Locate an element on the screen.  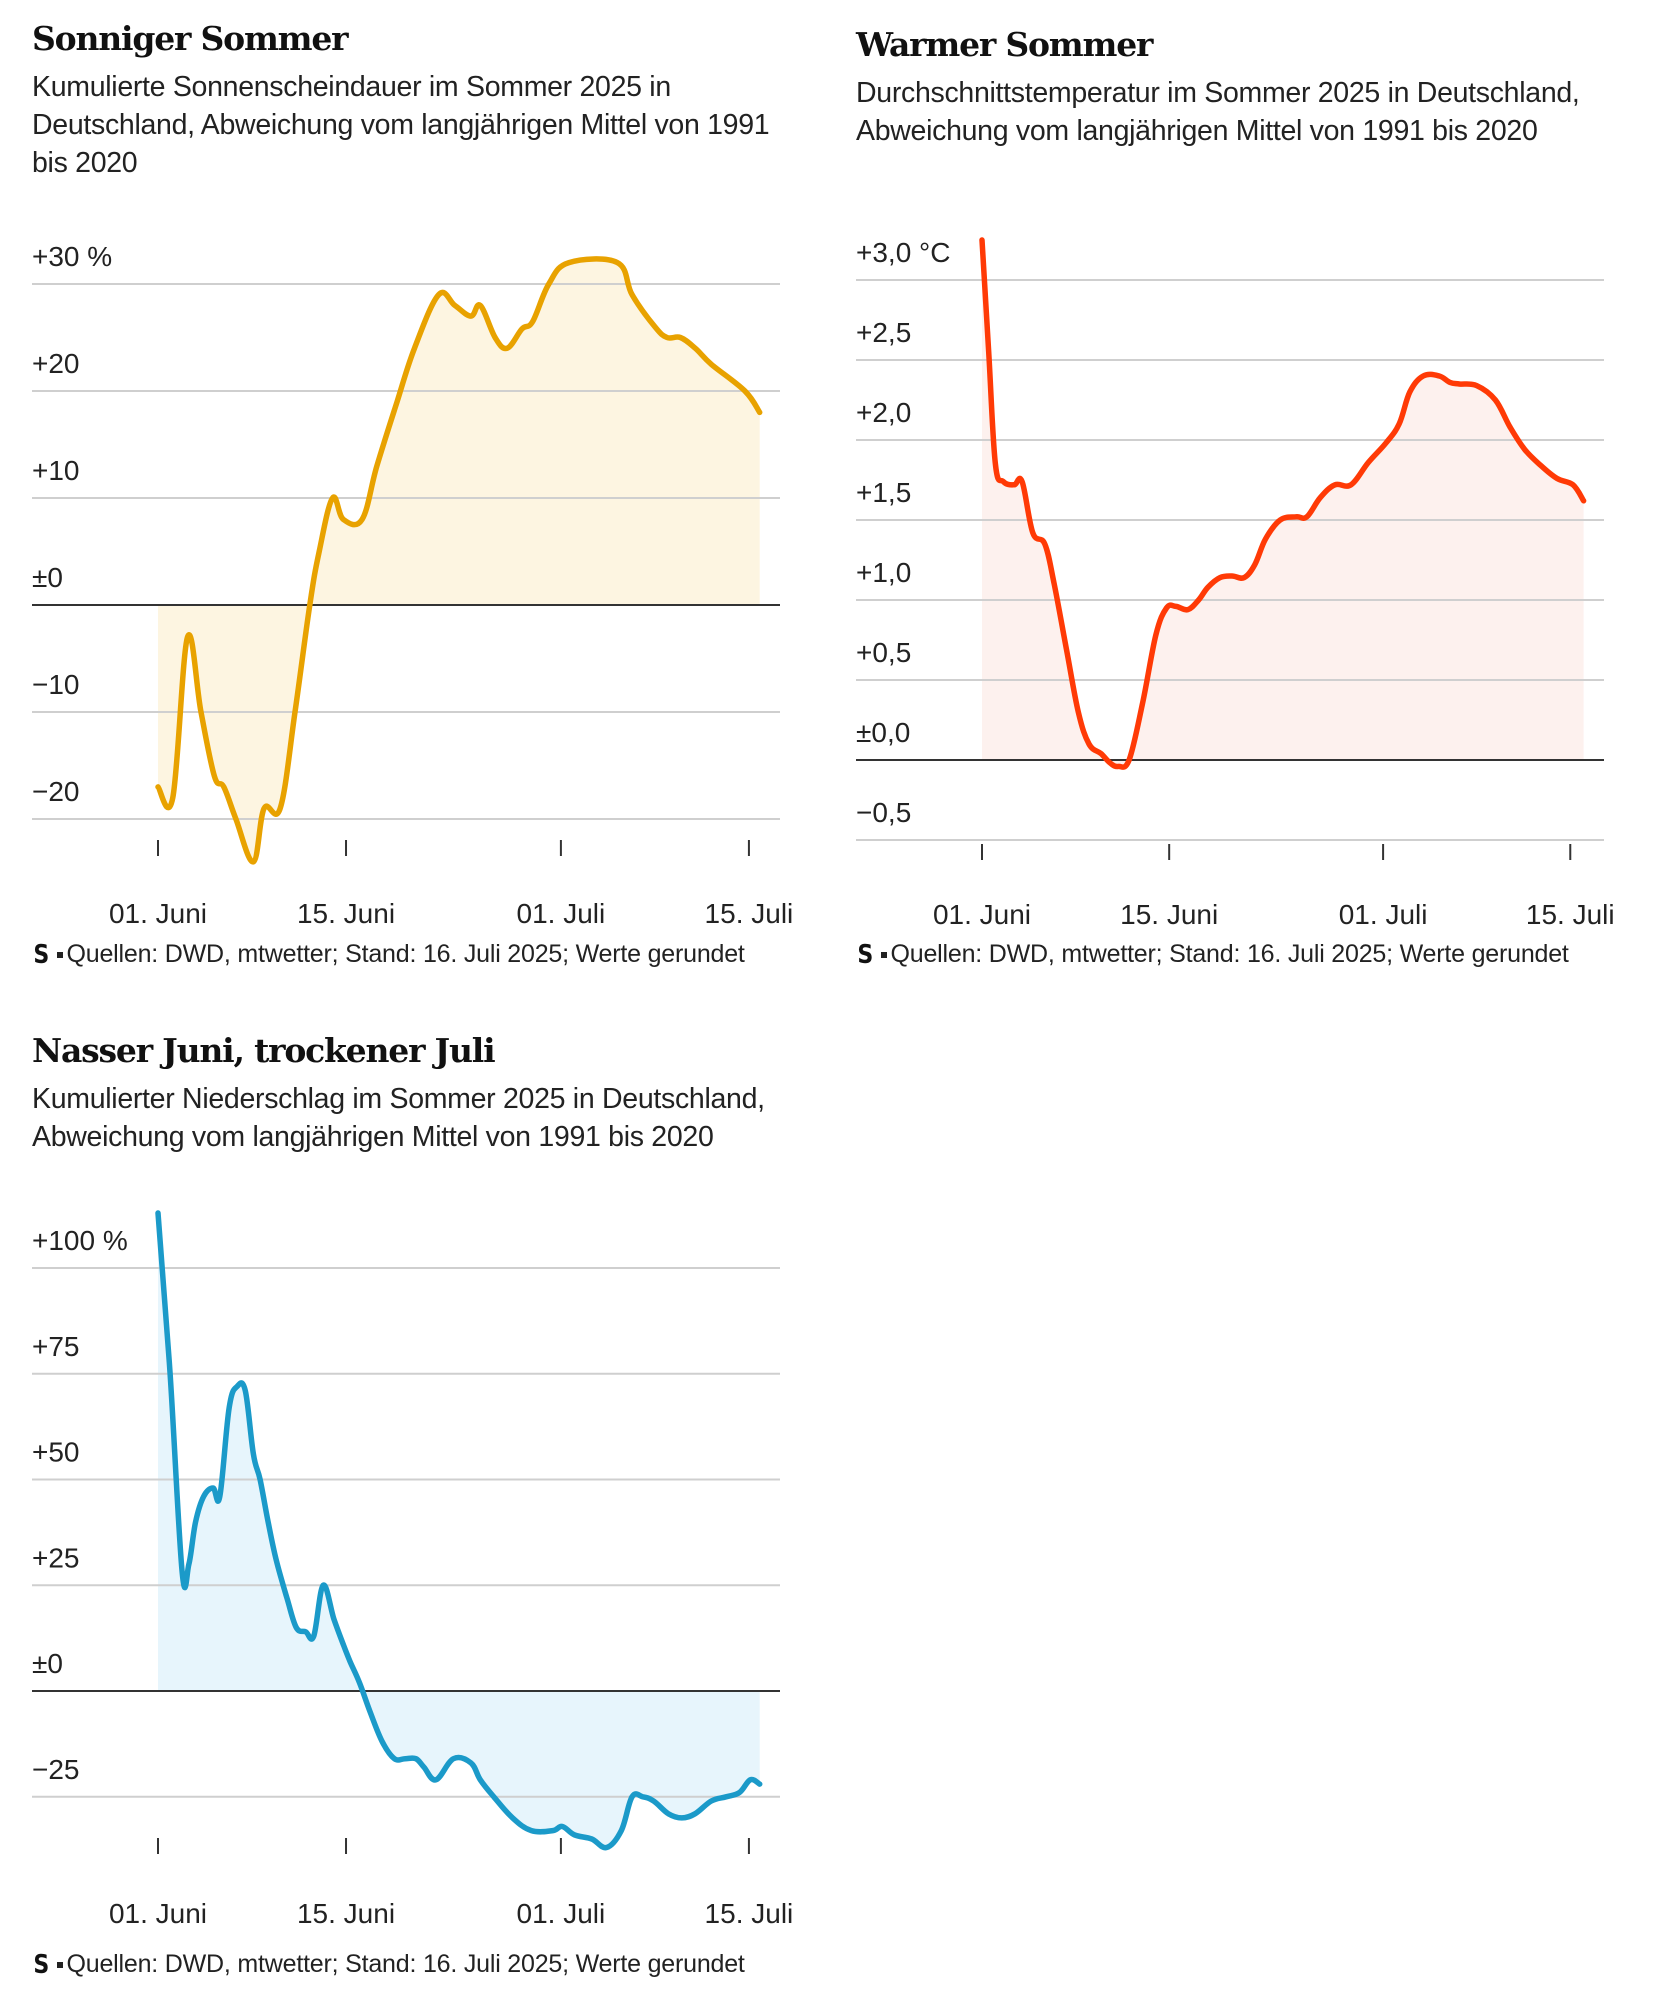
y-tick-label: −0,5 is located at coordinates (883, 812).